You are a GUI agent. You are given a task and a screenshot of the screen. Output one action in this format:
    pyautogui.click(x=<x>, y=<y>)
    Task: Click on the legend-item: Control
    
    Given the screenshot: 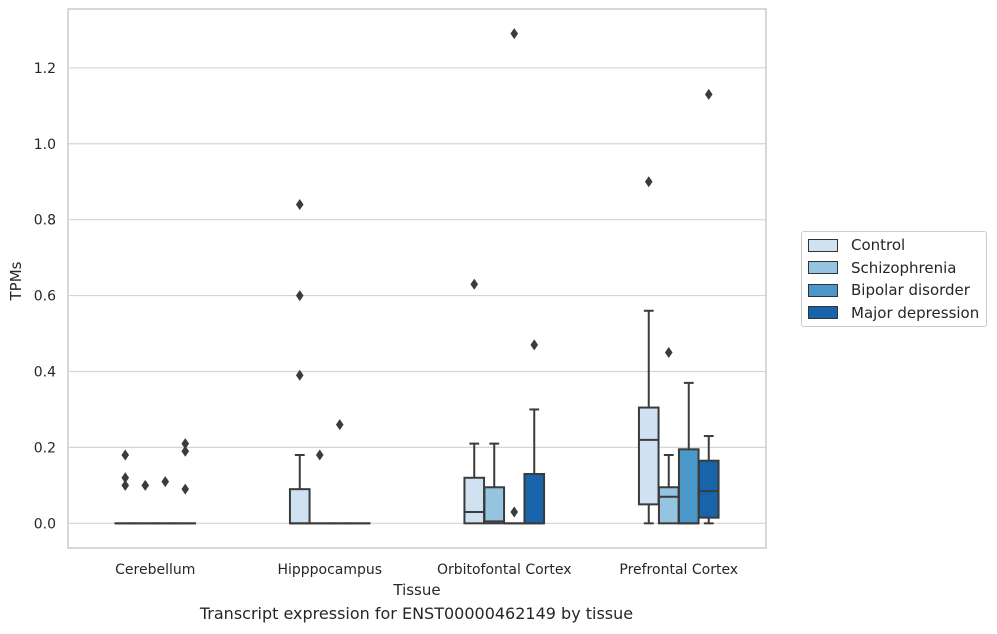 What is the action you would take?
    pyautogui.click(x=856, y=245)
    